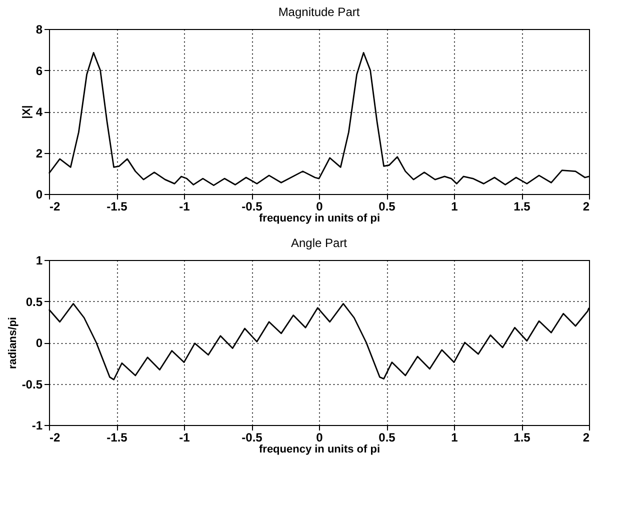 The height and width of the screenshot is (525, 626). I want to click on y-tick-label: 4, so click(39, 112).